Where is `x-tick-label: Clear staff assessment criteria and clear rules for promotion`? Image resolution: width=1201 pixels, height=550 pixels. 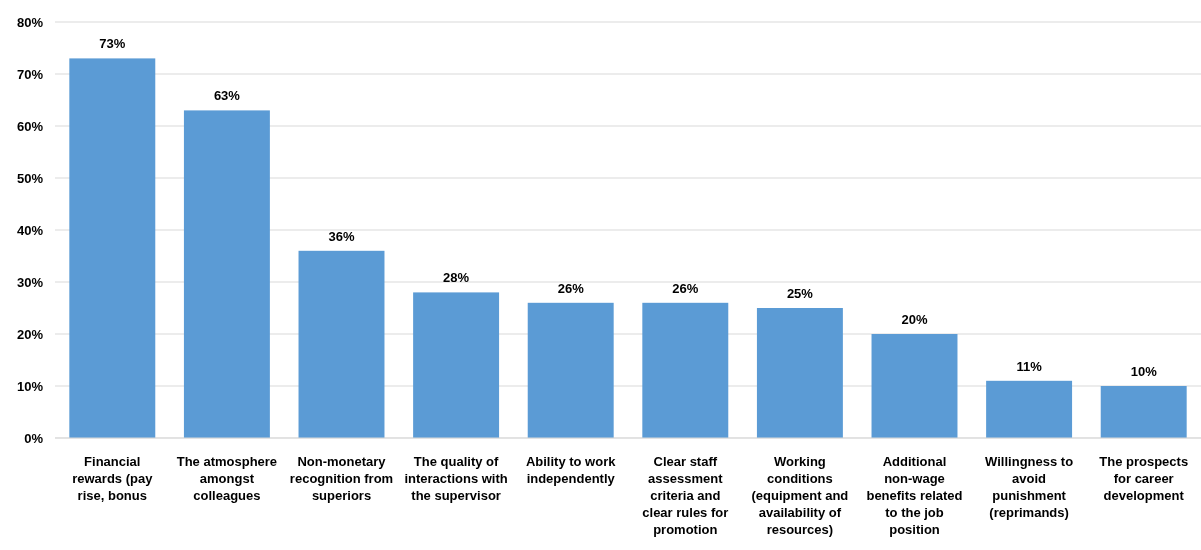
x-tick-label: Clear staff assessment criteria and clear rules for promotion is located at coordinates (685, 495).